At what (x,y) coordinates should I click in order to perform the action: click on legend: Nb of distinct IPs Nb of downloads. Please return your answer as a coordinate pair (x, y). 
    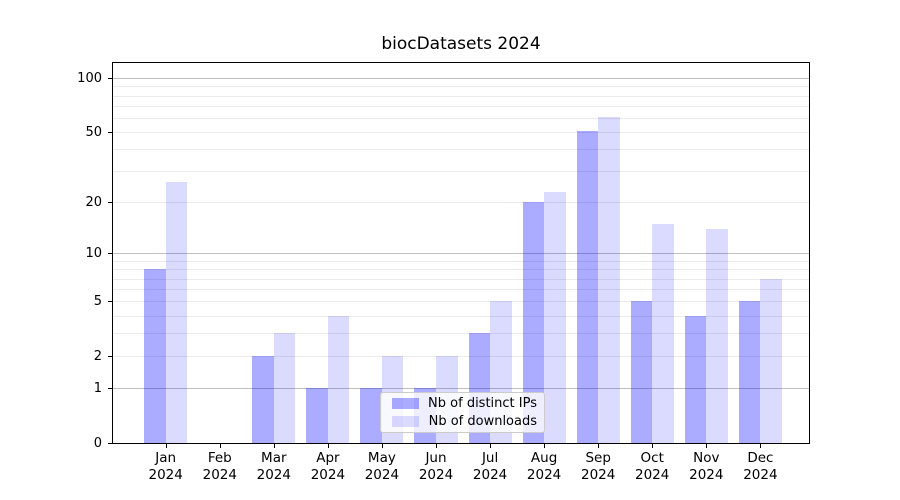
    Looking at the image, I should click on (462, 412).